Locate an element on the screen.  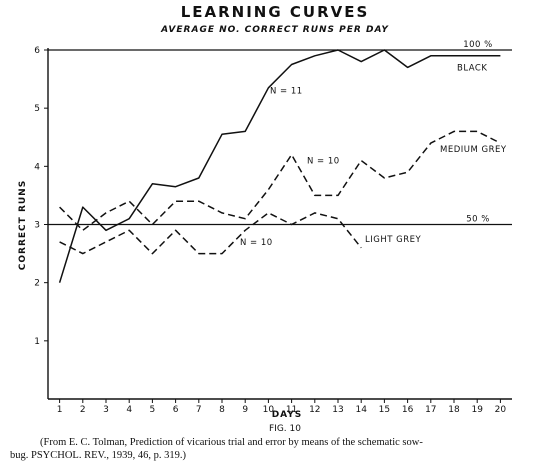
series-label-medium-grey: MEDIUM GREY is located at coordinates (473, 150).